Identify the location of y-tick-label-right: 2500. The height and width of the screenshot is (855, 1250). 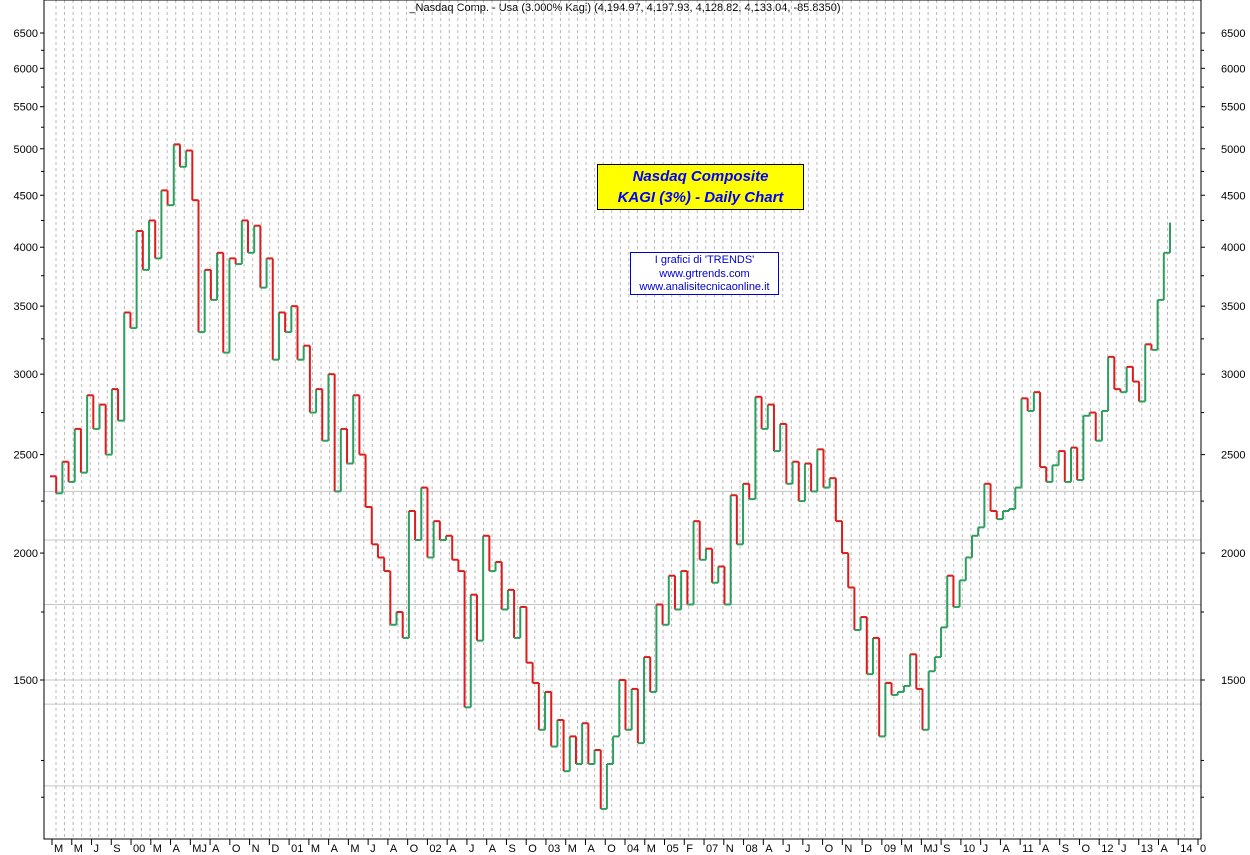
(1233, 456).